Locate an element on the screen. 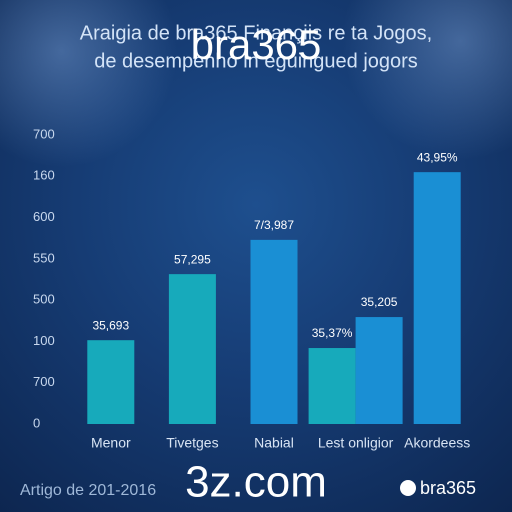 The image size is (512, 512). x-tick-label: Menor is located at coordinates (111, 443).